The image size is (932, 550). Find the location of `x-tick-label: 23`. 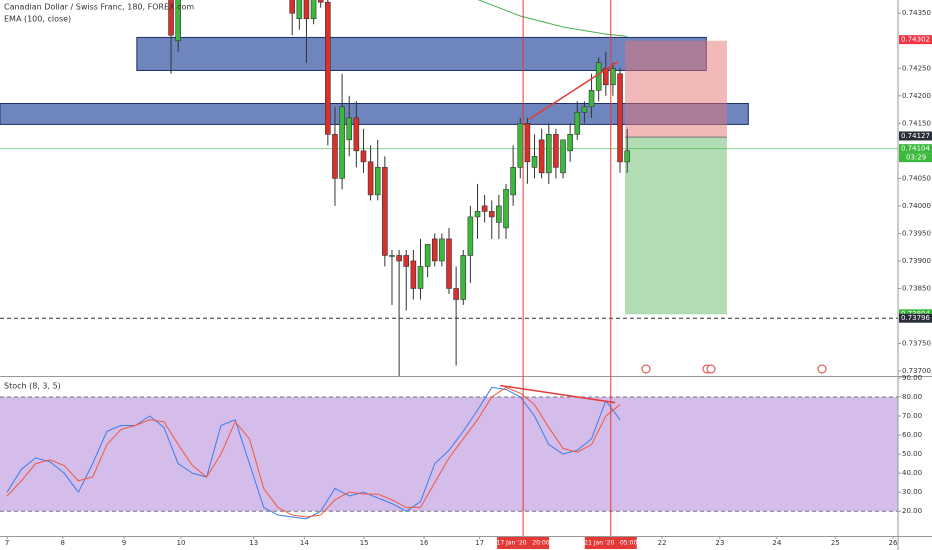

x-tick-label: 23 is located at coordinates (719, 543).